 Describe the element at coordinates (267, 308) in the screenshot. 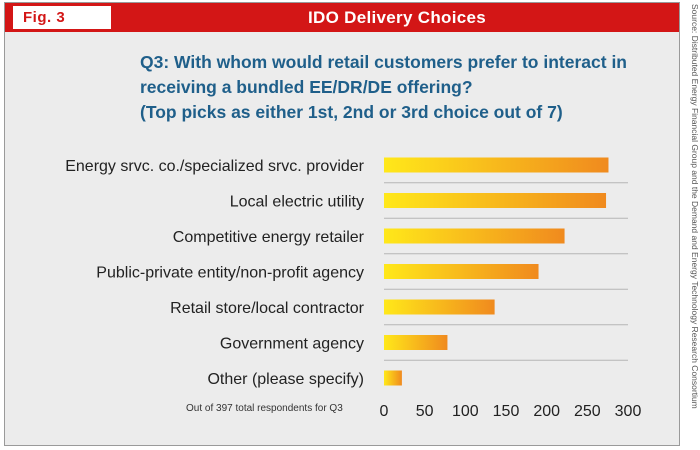

I see `category-label: Retail store/local contractor` at that location.